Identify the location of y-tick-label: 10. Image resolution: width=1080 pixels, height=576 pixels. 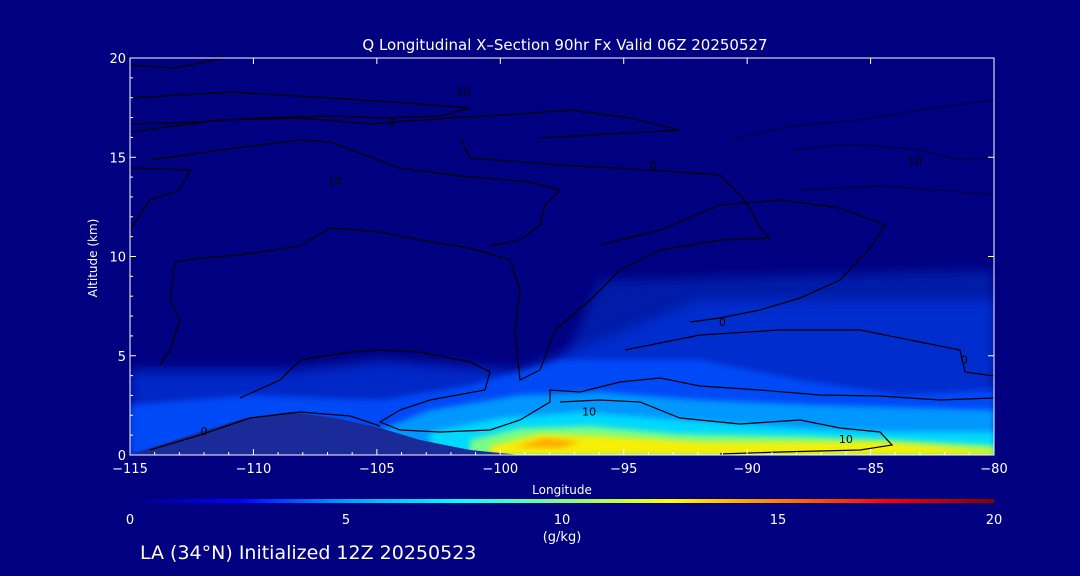
(117, 258).